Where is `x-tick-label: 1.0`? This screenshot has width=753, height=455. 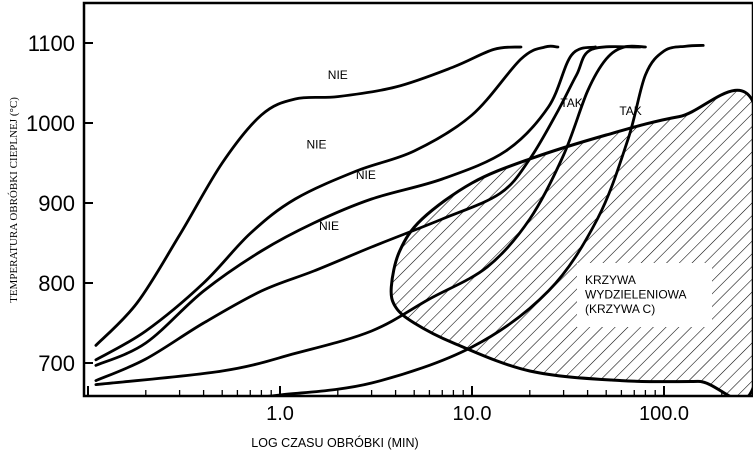
x-tick-label: 1.0 is located at coordinates (280, 414).